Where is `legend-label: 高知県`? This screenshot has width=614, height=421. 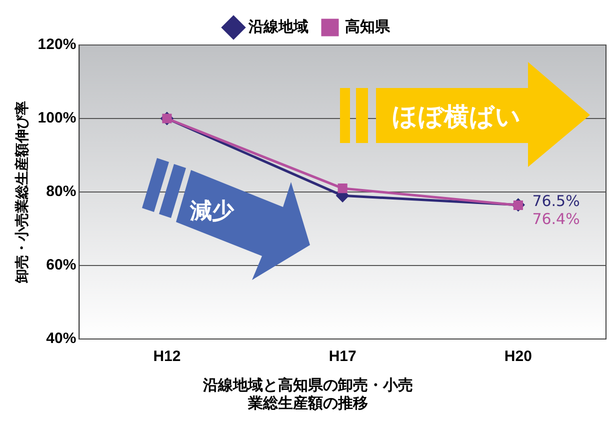 legend-label: 高知県 is located at coordinates (368, 27).